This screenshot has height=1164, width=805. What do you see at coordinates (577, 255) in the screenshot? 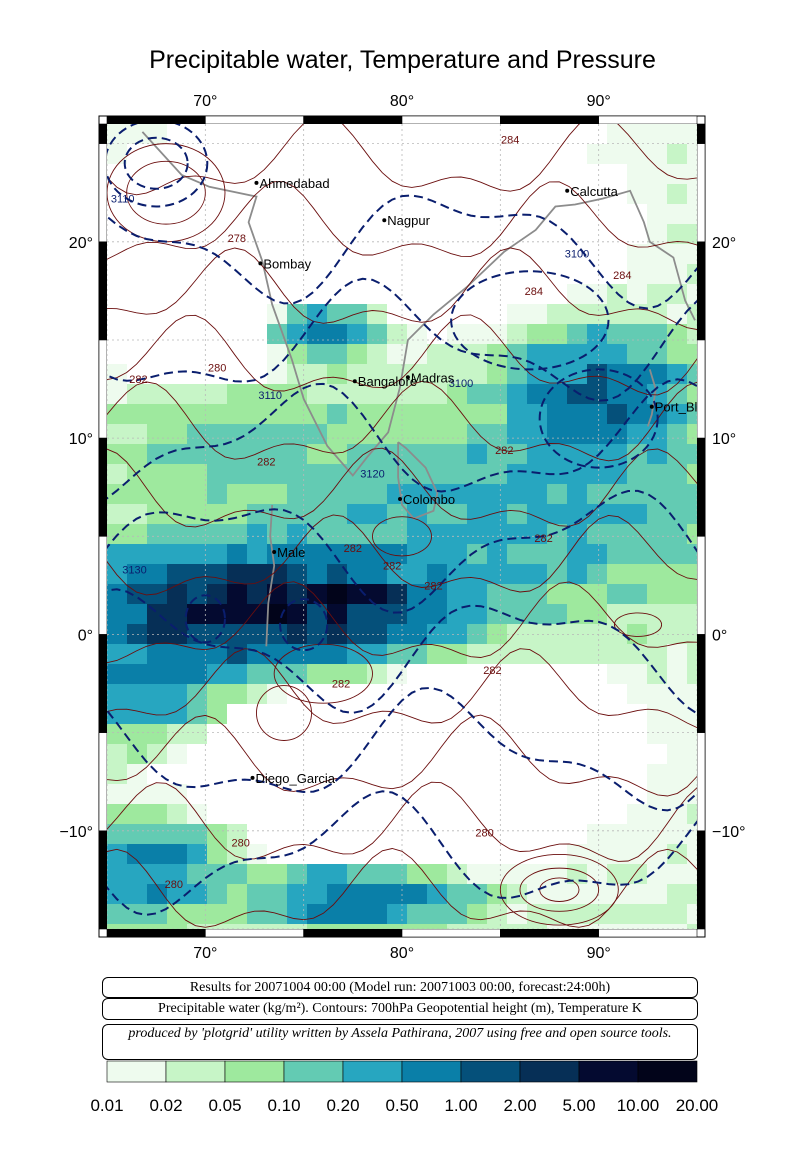
I see `contour-label: 3100` at bounding box center [577, 255].